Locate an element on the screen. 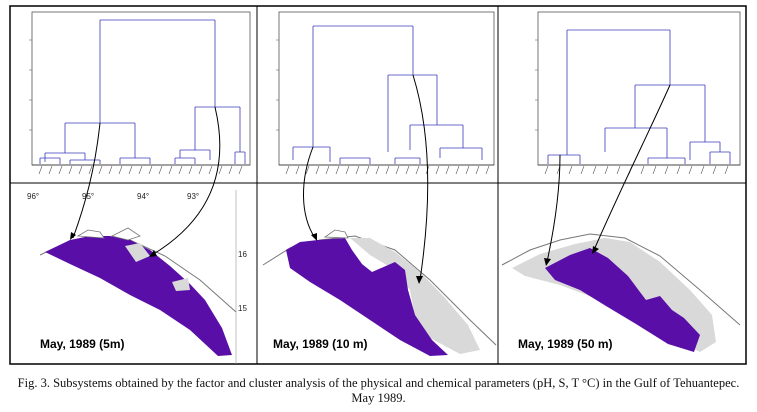 The image size is (757, 412). coast-50m is located at coordinates (621, 279).